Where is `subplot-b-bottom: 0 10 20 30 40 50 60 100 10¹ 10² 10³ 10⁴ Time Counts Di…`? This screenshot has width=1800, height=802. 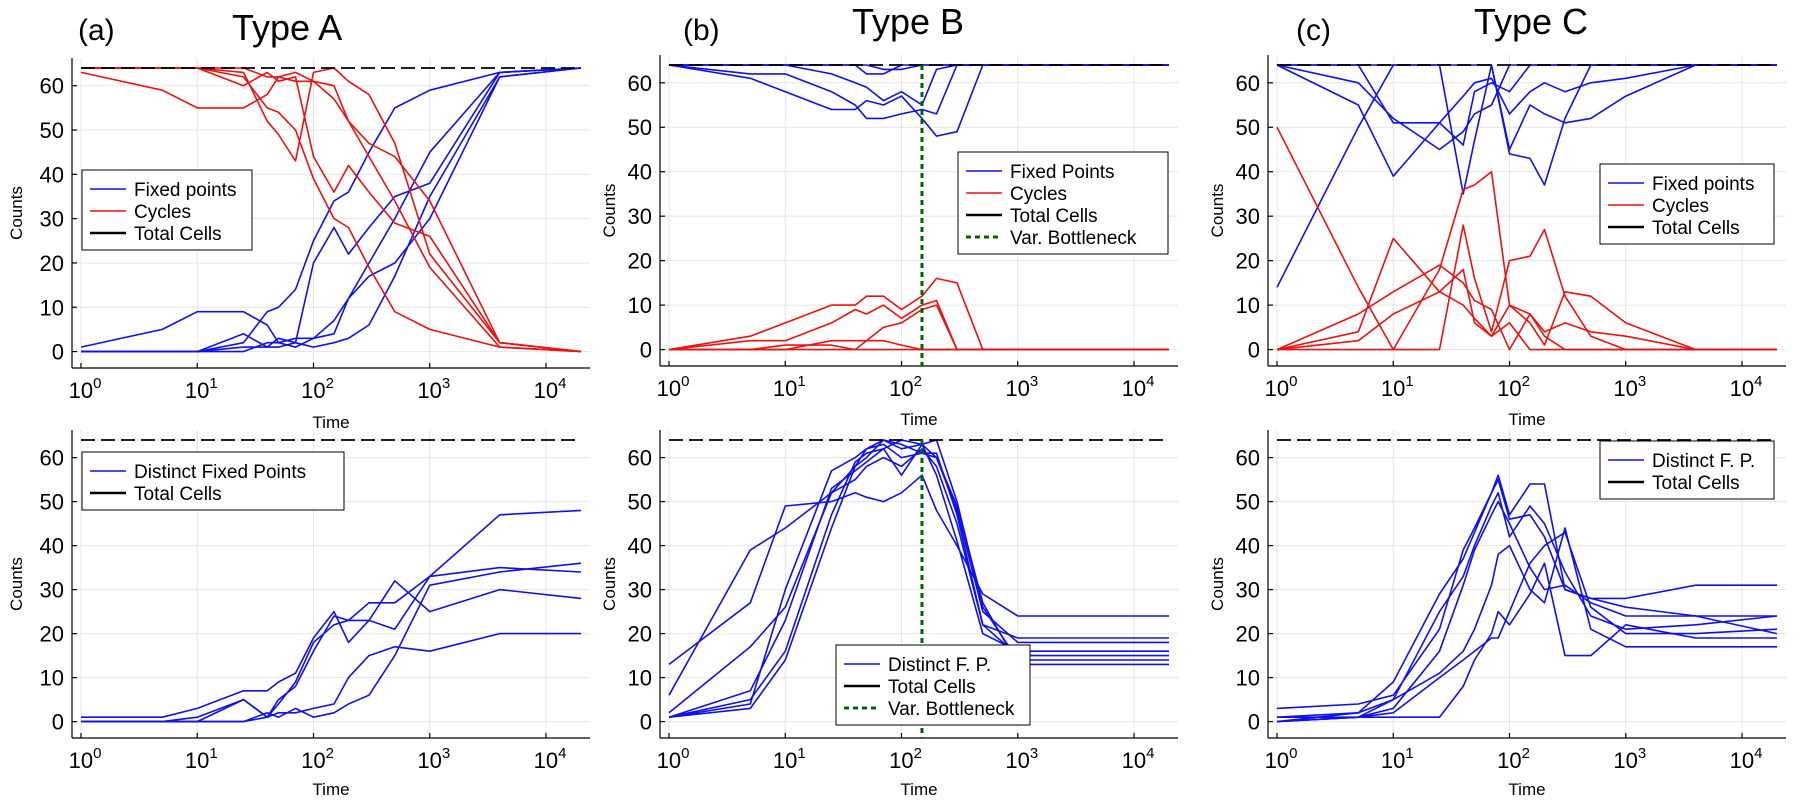 subplot-b-bottom: 0 10 20 30 40 50 60 100 10¹ 10² 10³ 10⁴ Time Counts Di… is located at coordinates (889, 614).